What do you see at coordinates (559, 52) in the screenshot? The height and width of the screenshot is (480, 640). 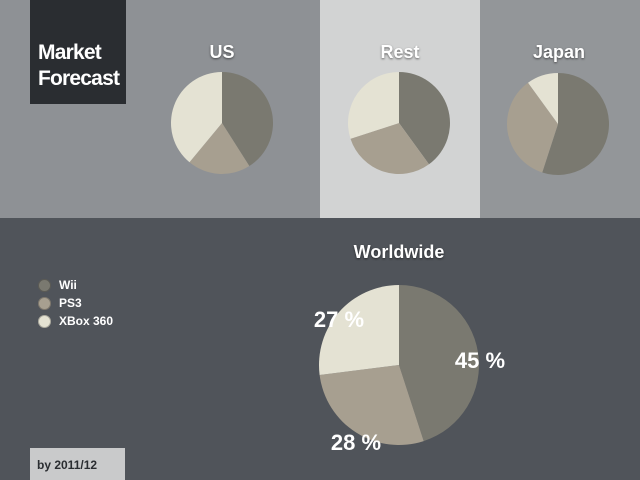 I see `japan-chart-title: Japan` at bounding box center [559, 52].